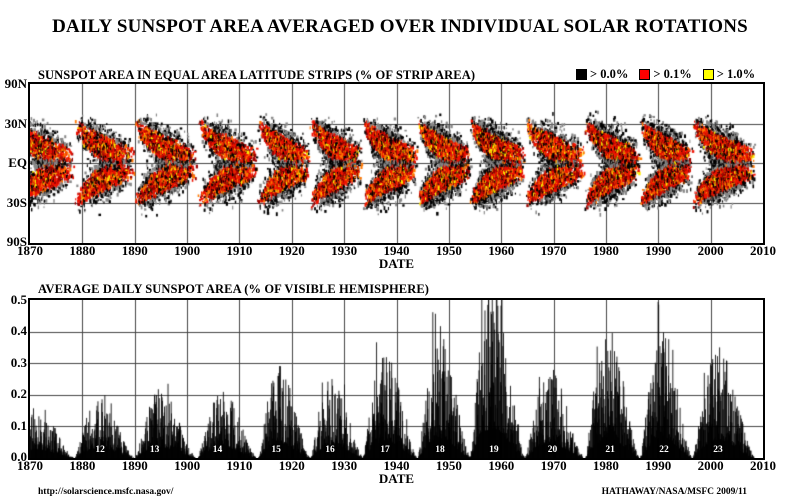 This screenshot has height=500, width=800. What do you see at coordinates (501, 250) in the screenshot?
I see `butterfly-x-tick-label: 1960` at bounding box center [501, 250].